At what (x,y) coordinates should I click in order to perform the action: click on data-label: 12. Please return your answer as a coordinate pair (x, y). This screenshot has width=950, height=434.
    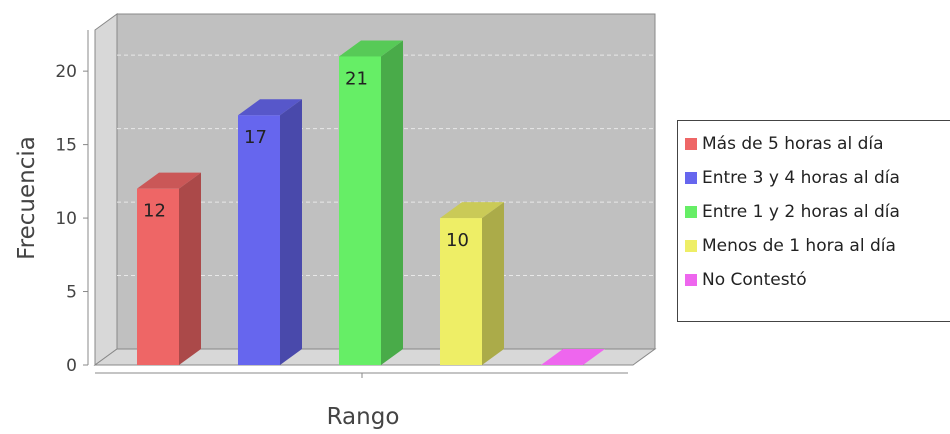
    Looking at the image, I should click on (154, 211).